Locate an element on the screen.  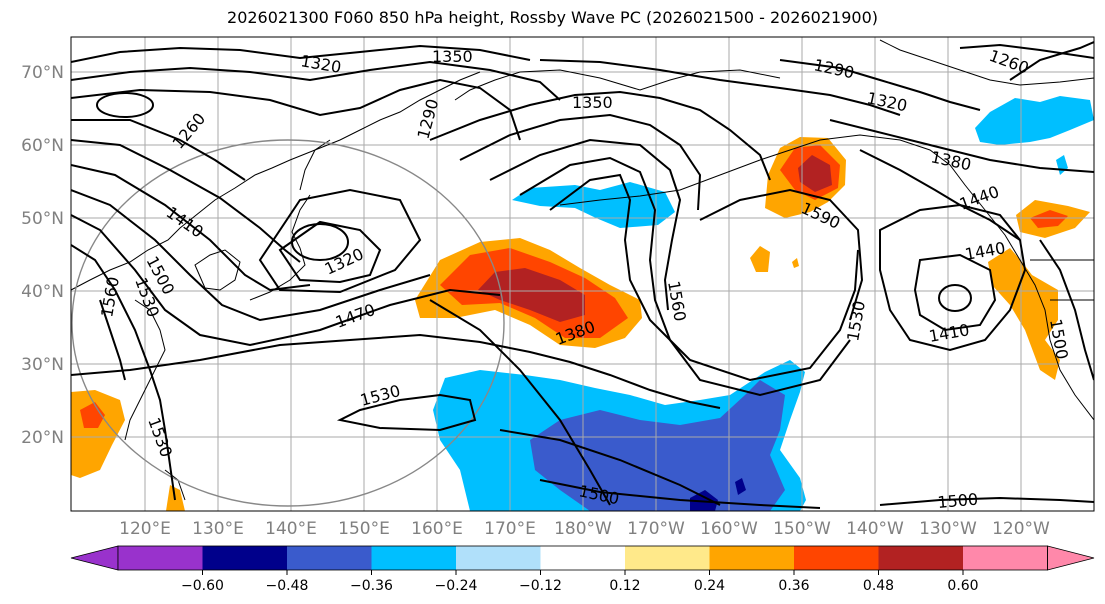
positive-anomaly-gulf-of-alaska-core is located at coordinates (815, 173).